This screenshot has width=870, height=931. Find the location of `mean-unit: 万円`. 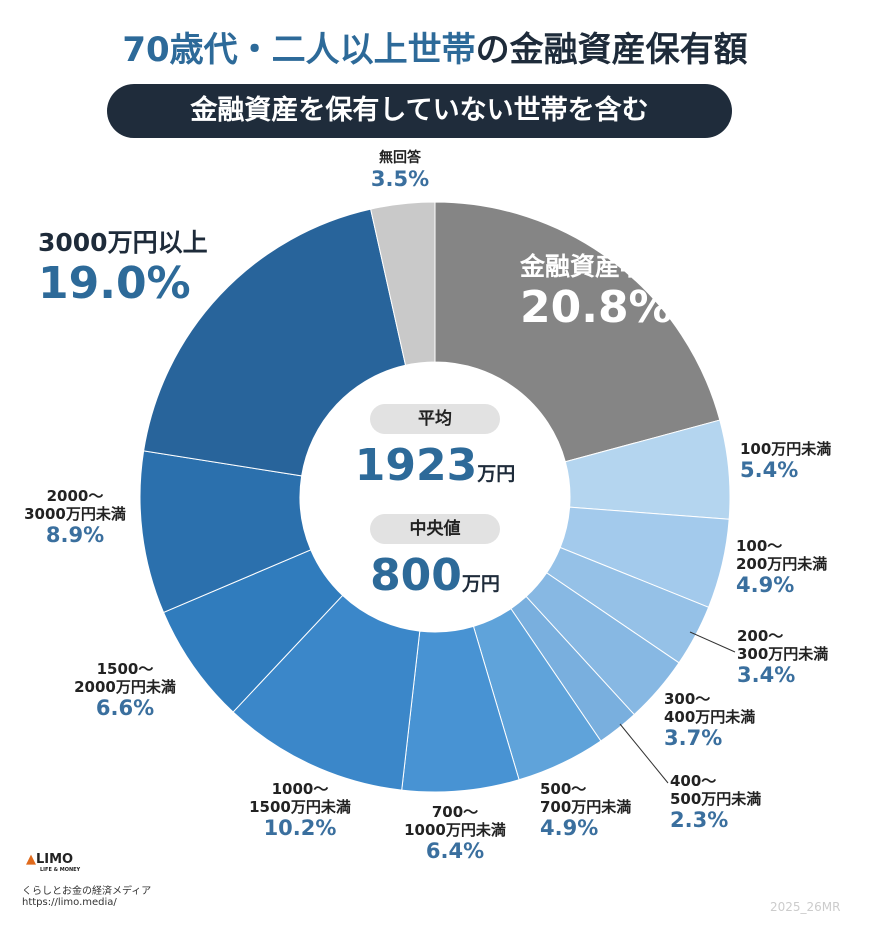

mean-unit: 万円 is located at coordinates (496, 474).